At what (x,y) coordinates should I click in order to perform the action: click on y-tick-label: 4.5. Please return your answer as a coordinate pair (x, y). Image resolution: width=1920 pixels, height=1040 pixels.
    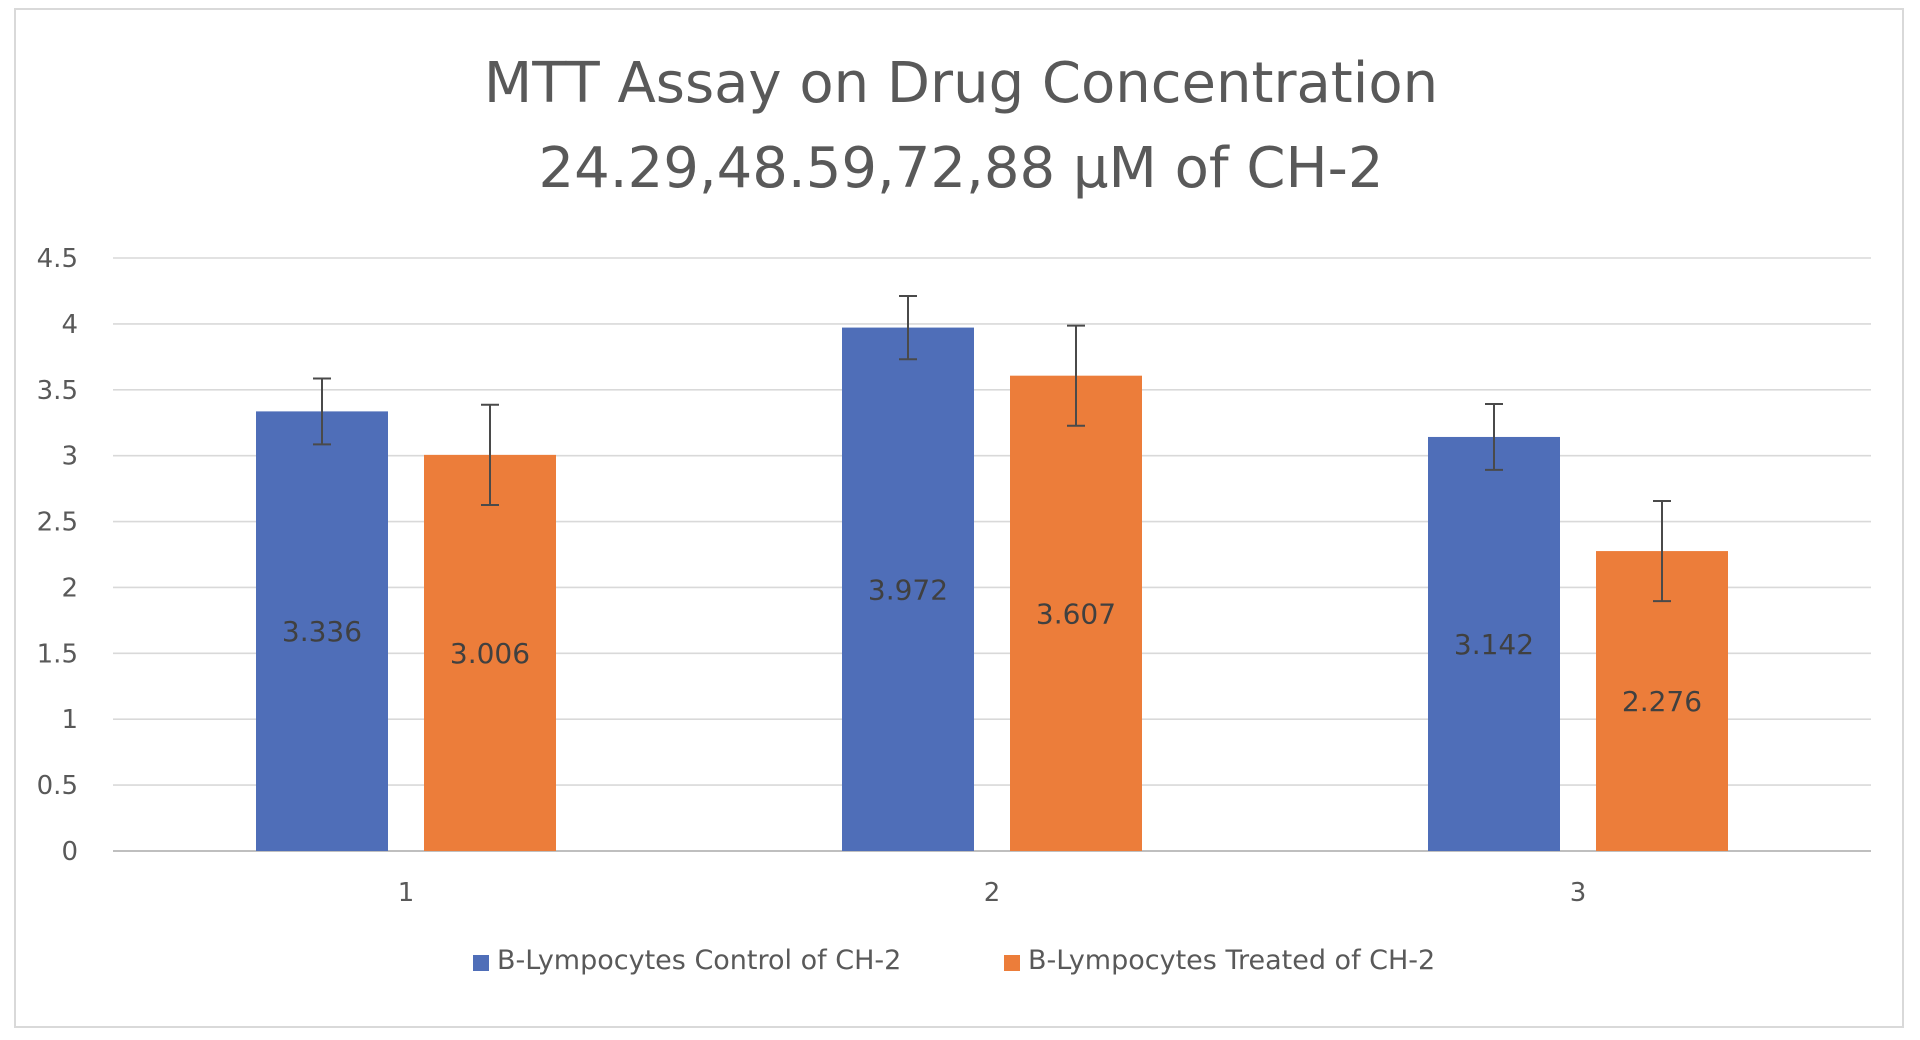
    Looking at the image, I should click on (57, 259).